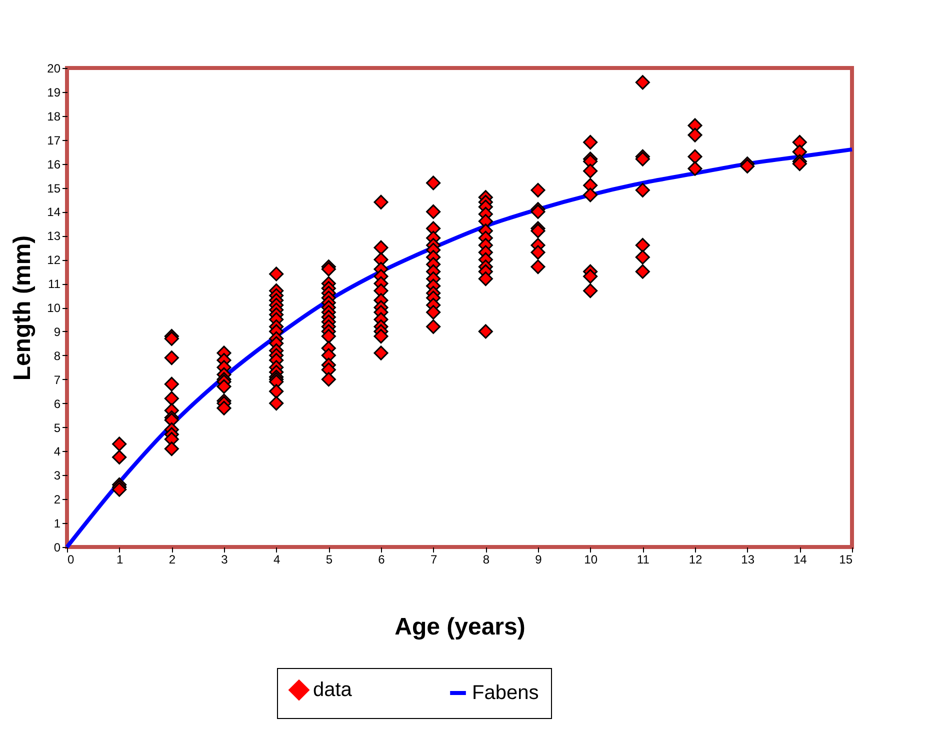 This screenshot has height=753, width=929. I want to click on y-tick-label: 2, so click(57, 499).